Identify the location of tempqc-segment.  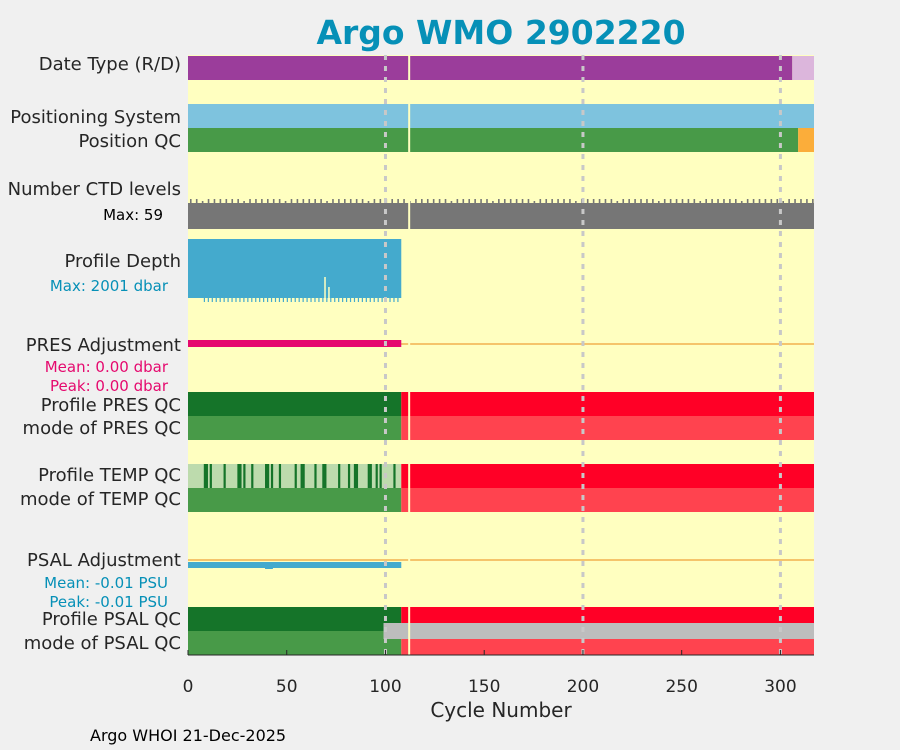
(607, 476).